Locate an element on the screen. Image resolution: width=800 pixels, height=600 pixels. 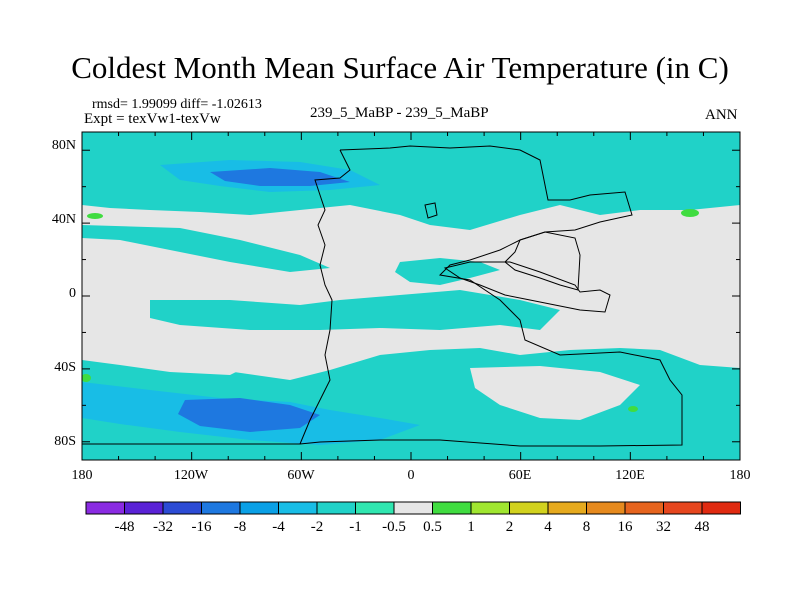
colorbar-label: 8 is located at coordinates (586, 527).